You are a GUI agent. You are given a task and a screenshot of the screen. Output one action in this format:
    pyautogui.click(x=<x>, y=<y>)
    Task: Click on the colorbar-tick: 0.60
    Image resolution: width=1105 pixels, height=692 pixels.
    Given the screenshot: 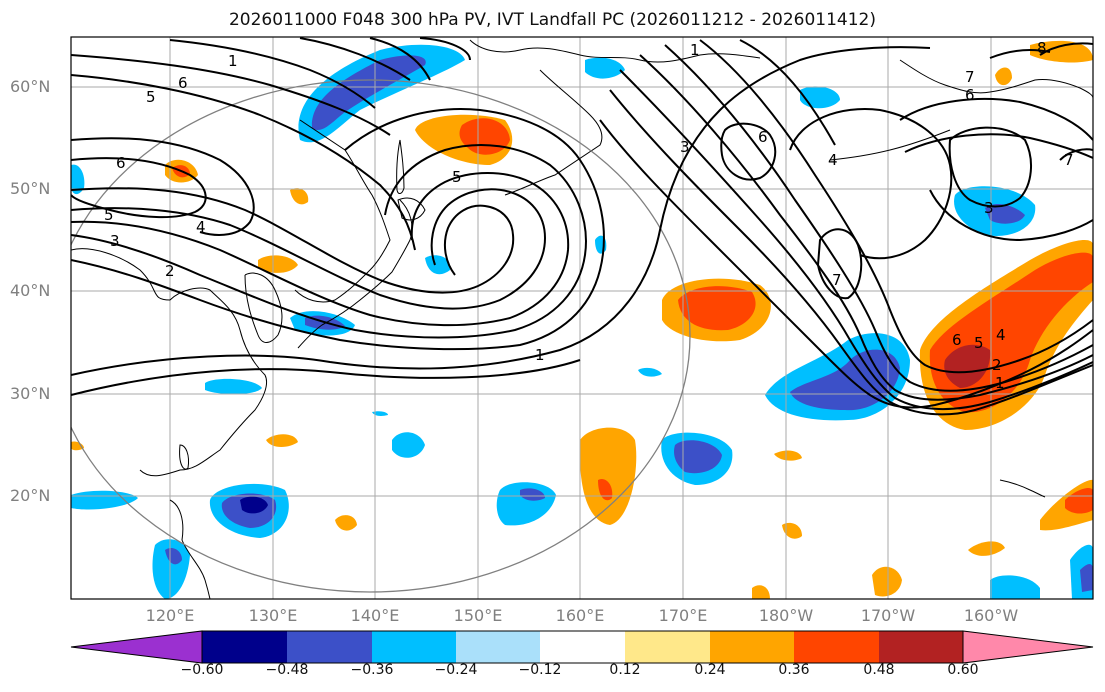 What is the action you would take?
    pyautogui.click(x=963, y=670)
    